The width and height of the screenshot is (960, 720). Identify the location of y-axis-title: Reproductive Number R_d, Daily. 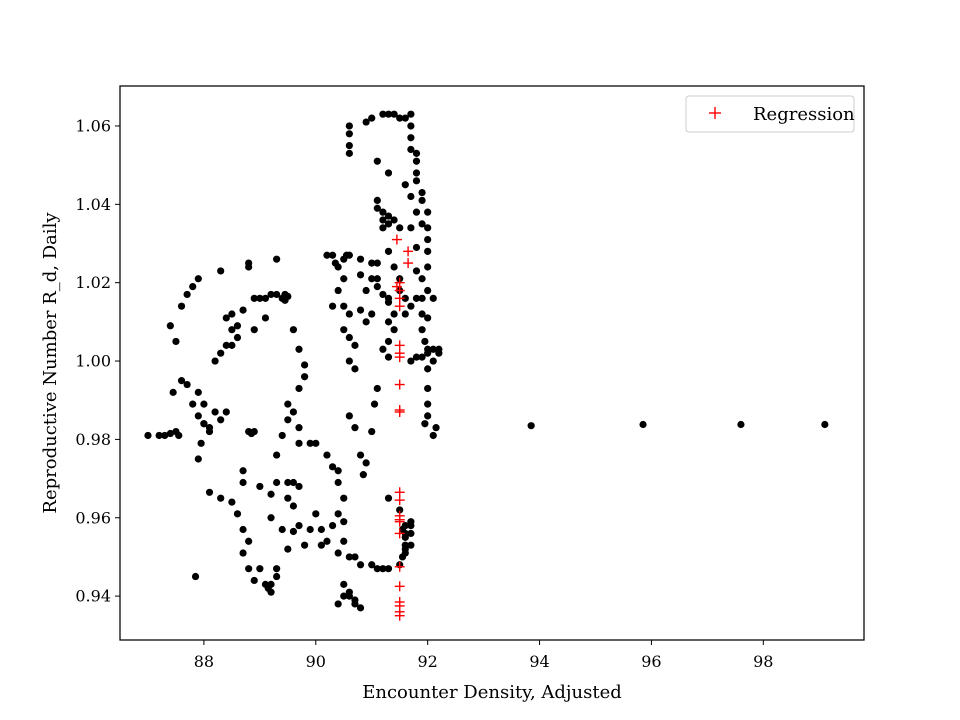
(50, 363).